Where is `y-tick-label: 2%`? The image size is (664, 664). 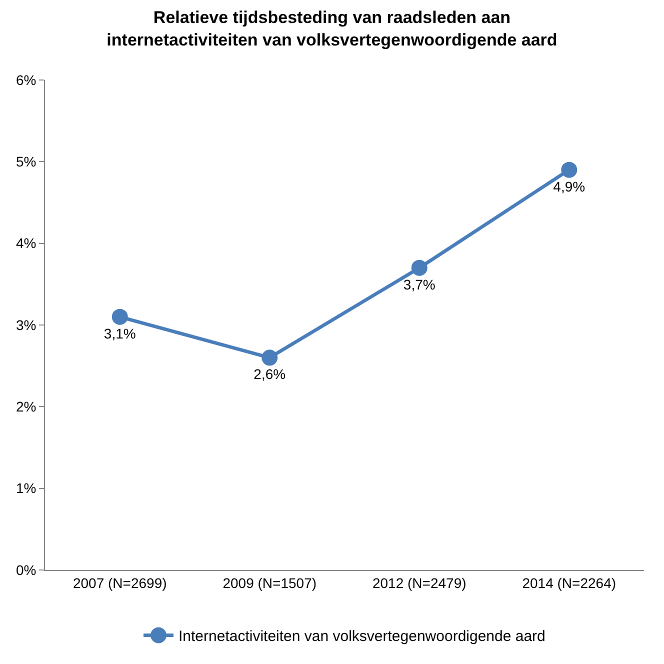 y-tick-label: 2% is located at coordinates (26, 406).